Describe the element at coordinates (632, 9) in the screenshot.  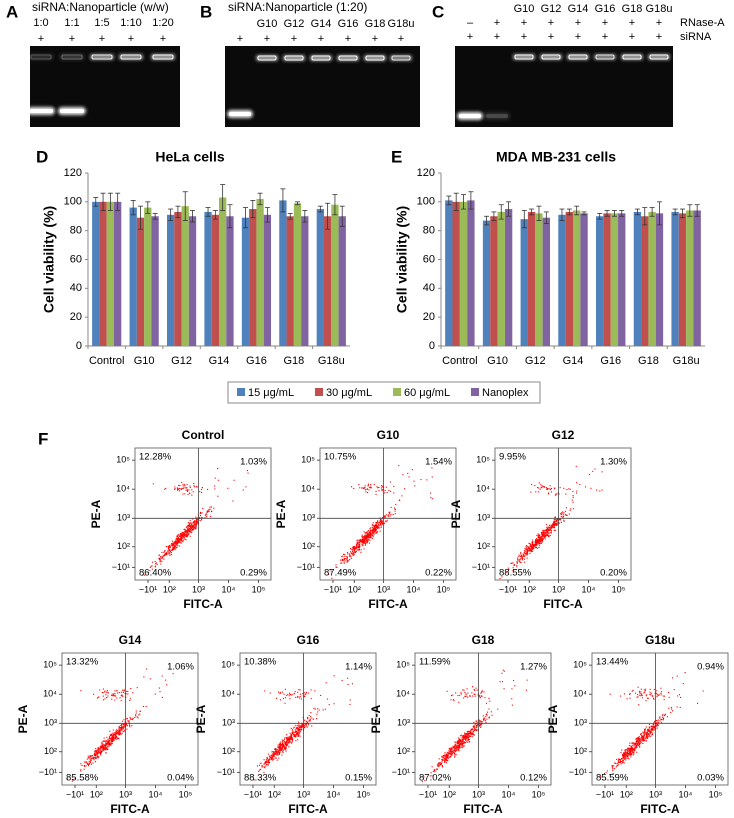
I see `lane-label: G18` at that location.